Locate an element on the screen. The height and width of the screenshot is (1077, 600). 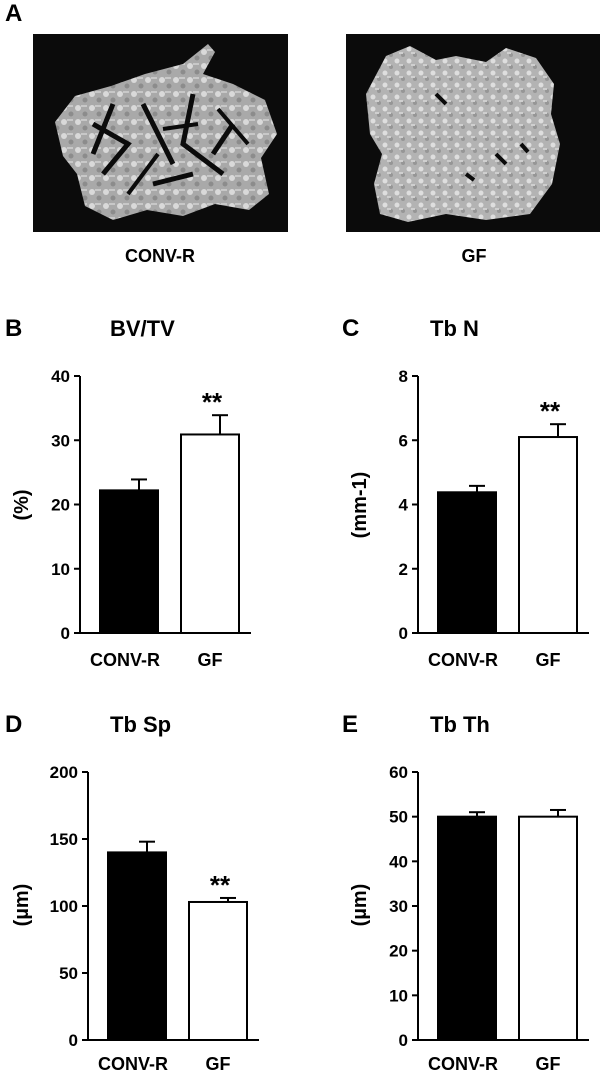
panel-letter: E is located at coordinates (350, 724).